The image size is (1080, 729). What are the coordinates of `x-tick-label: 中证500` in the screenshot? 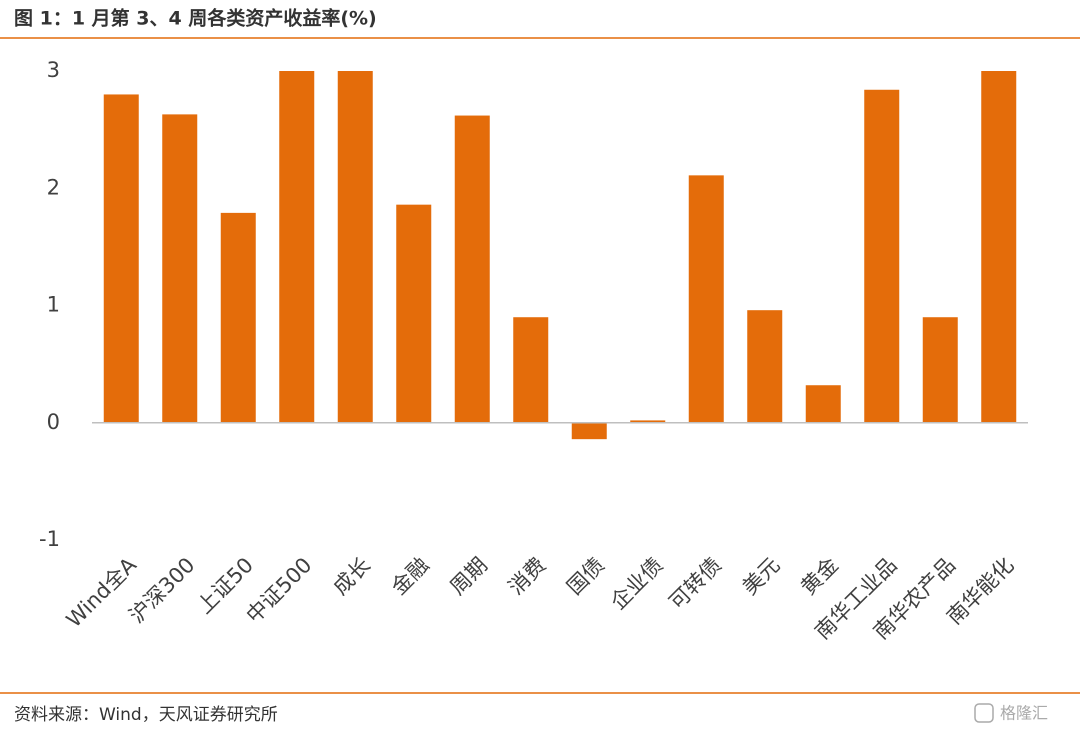 It's located at (279, 590).